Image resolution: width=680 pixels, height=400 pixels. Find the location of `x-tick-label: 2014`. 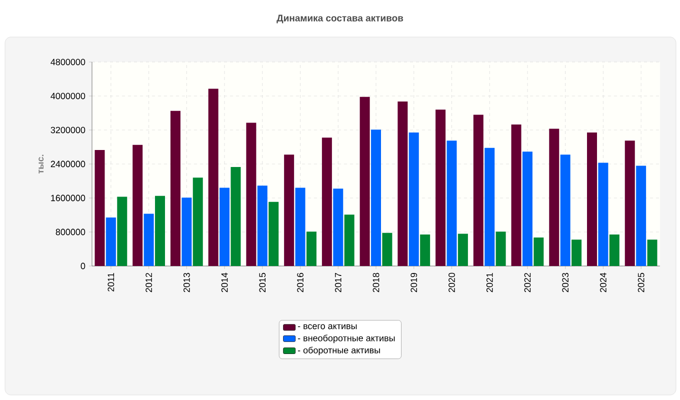

x-tick-label: 2014 is located at coordinates (224, 282).